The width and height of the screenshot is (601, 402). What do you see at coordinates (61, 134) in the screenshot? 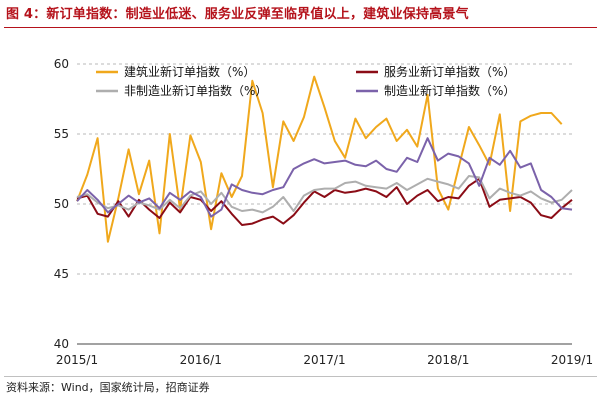
I see `y-tick-label-55: 55` at bounding box center [61, 134].